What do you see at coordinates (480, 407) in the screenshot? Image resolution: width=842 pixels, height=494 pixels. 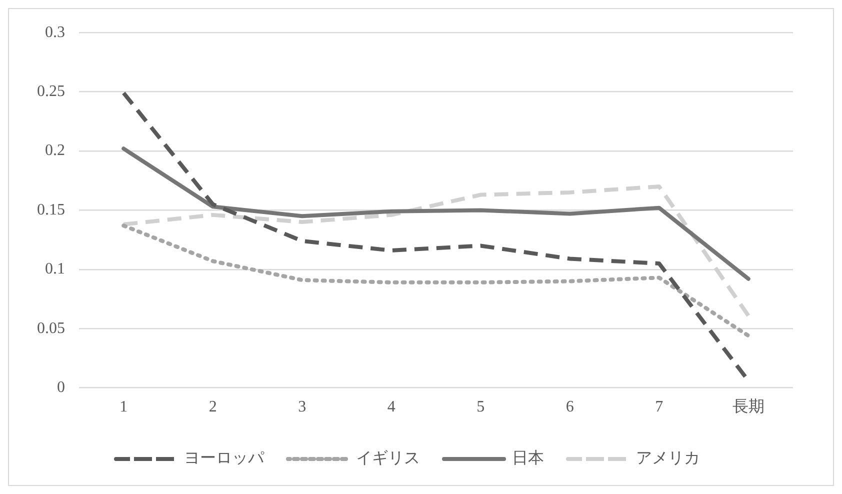 I see `x-tick-label: 5` at bounding box center [480, 407].